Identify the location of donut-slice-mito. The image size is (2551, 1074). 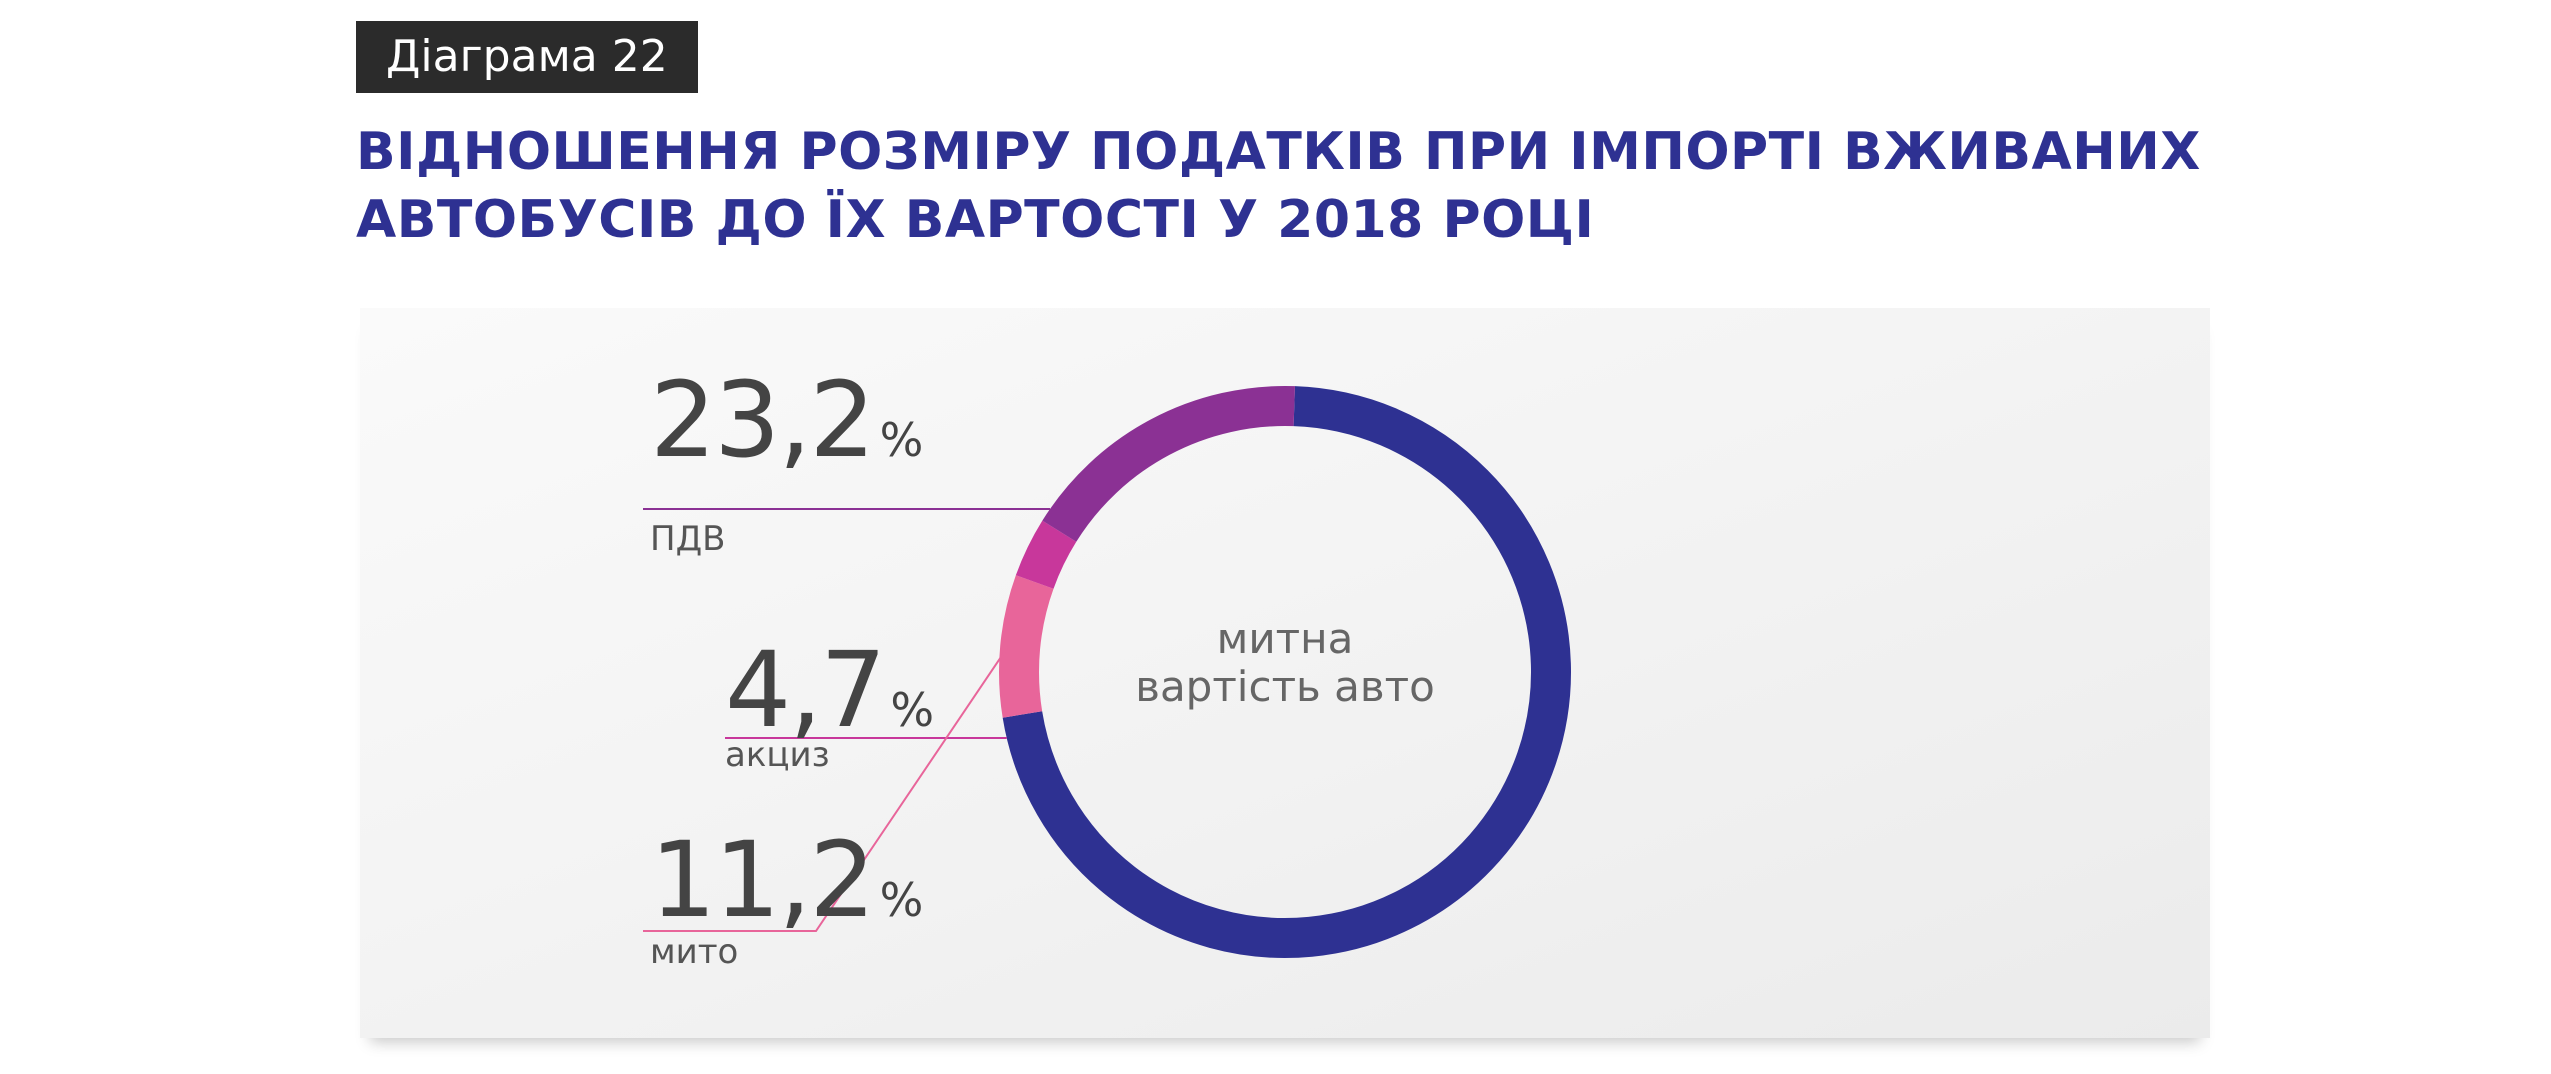
(1026, 646).